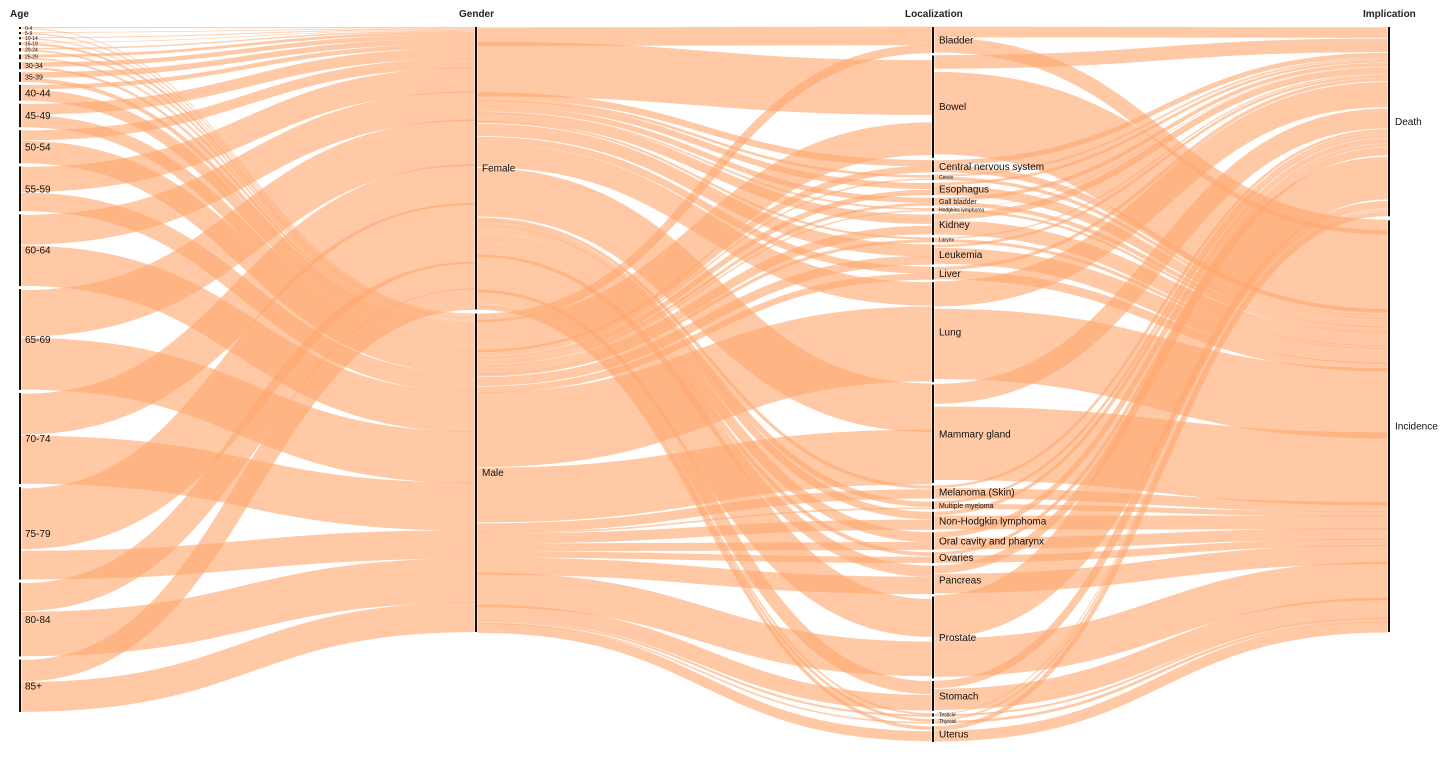  What do you see at coordinates (966, 506) in the screenshot?
I see `category-label-localization-multiple-myeloma: Multiple myeloma` at bounding box center [966, 506].